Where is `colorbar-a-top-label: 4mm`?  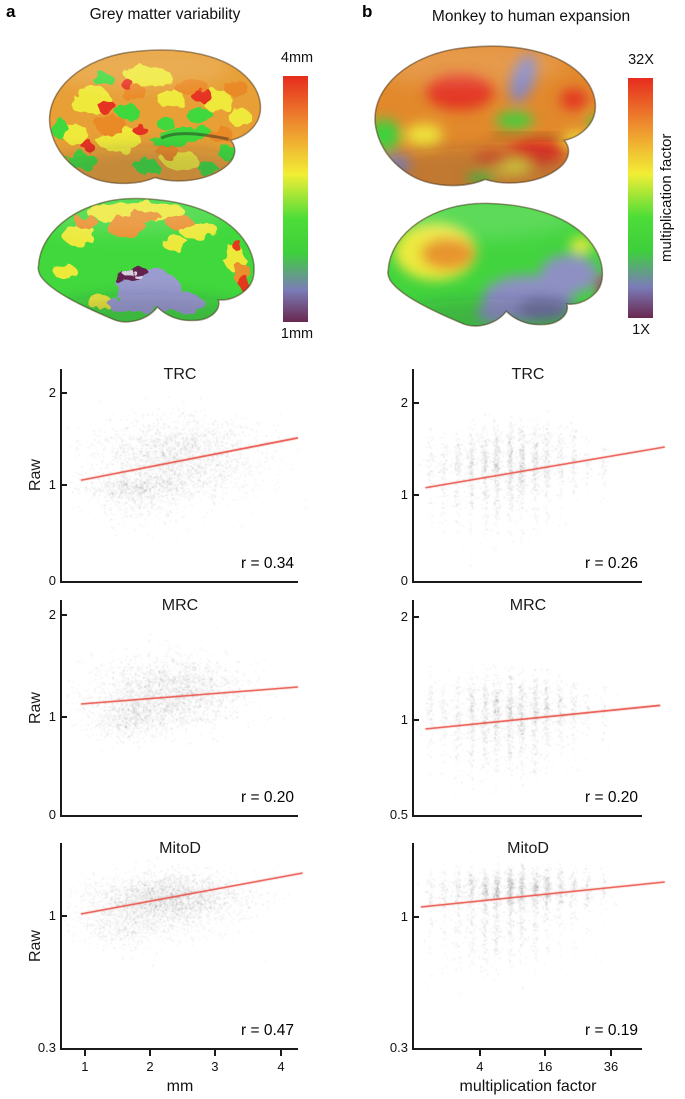
colorbar-a-top-label: 4mm is located at coordinates (297, 58).